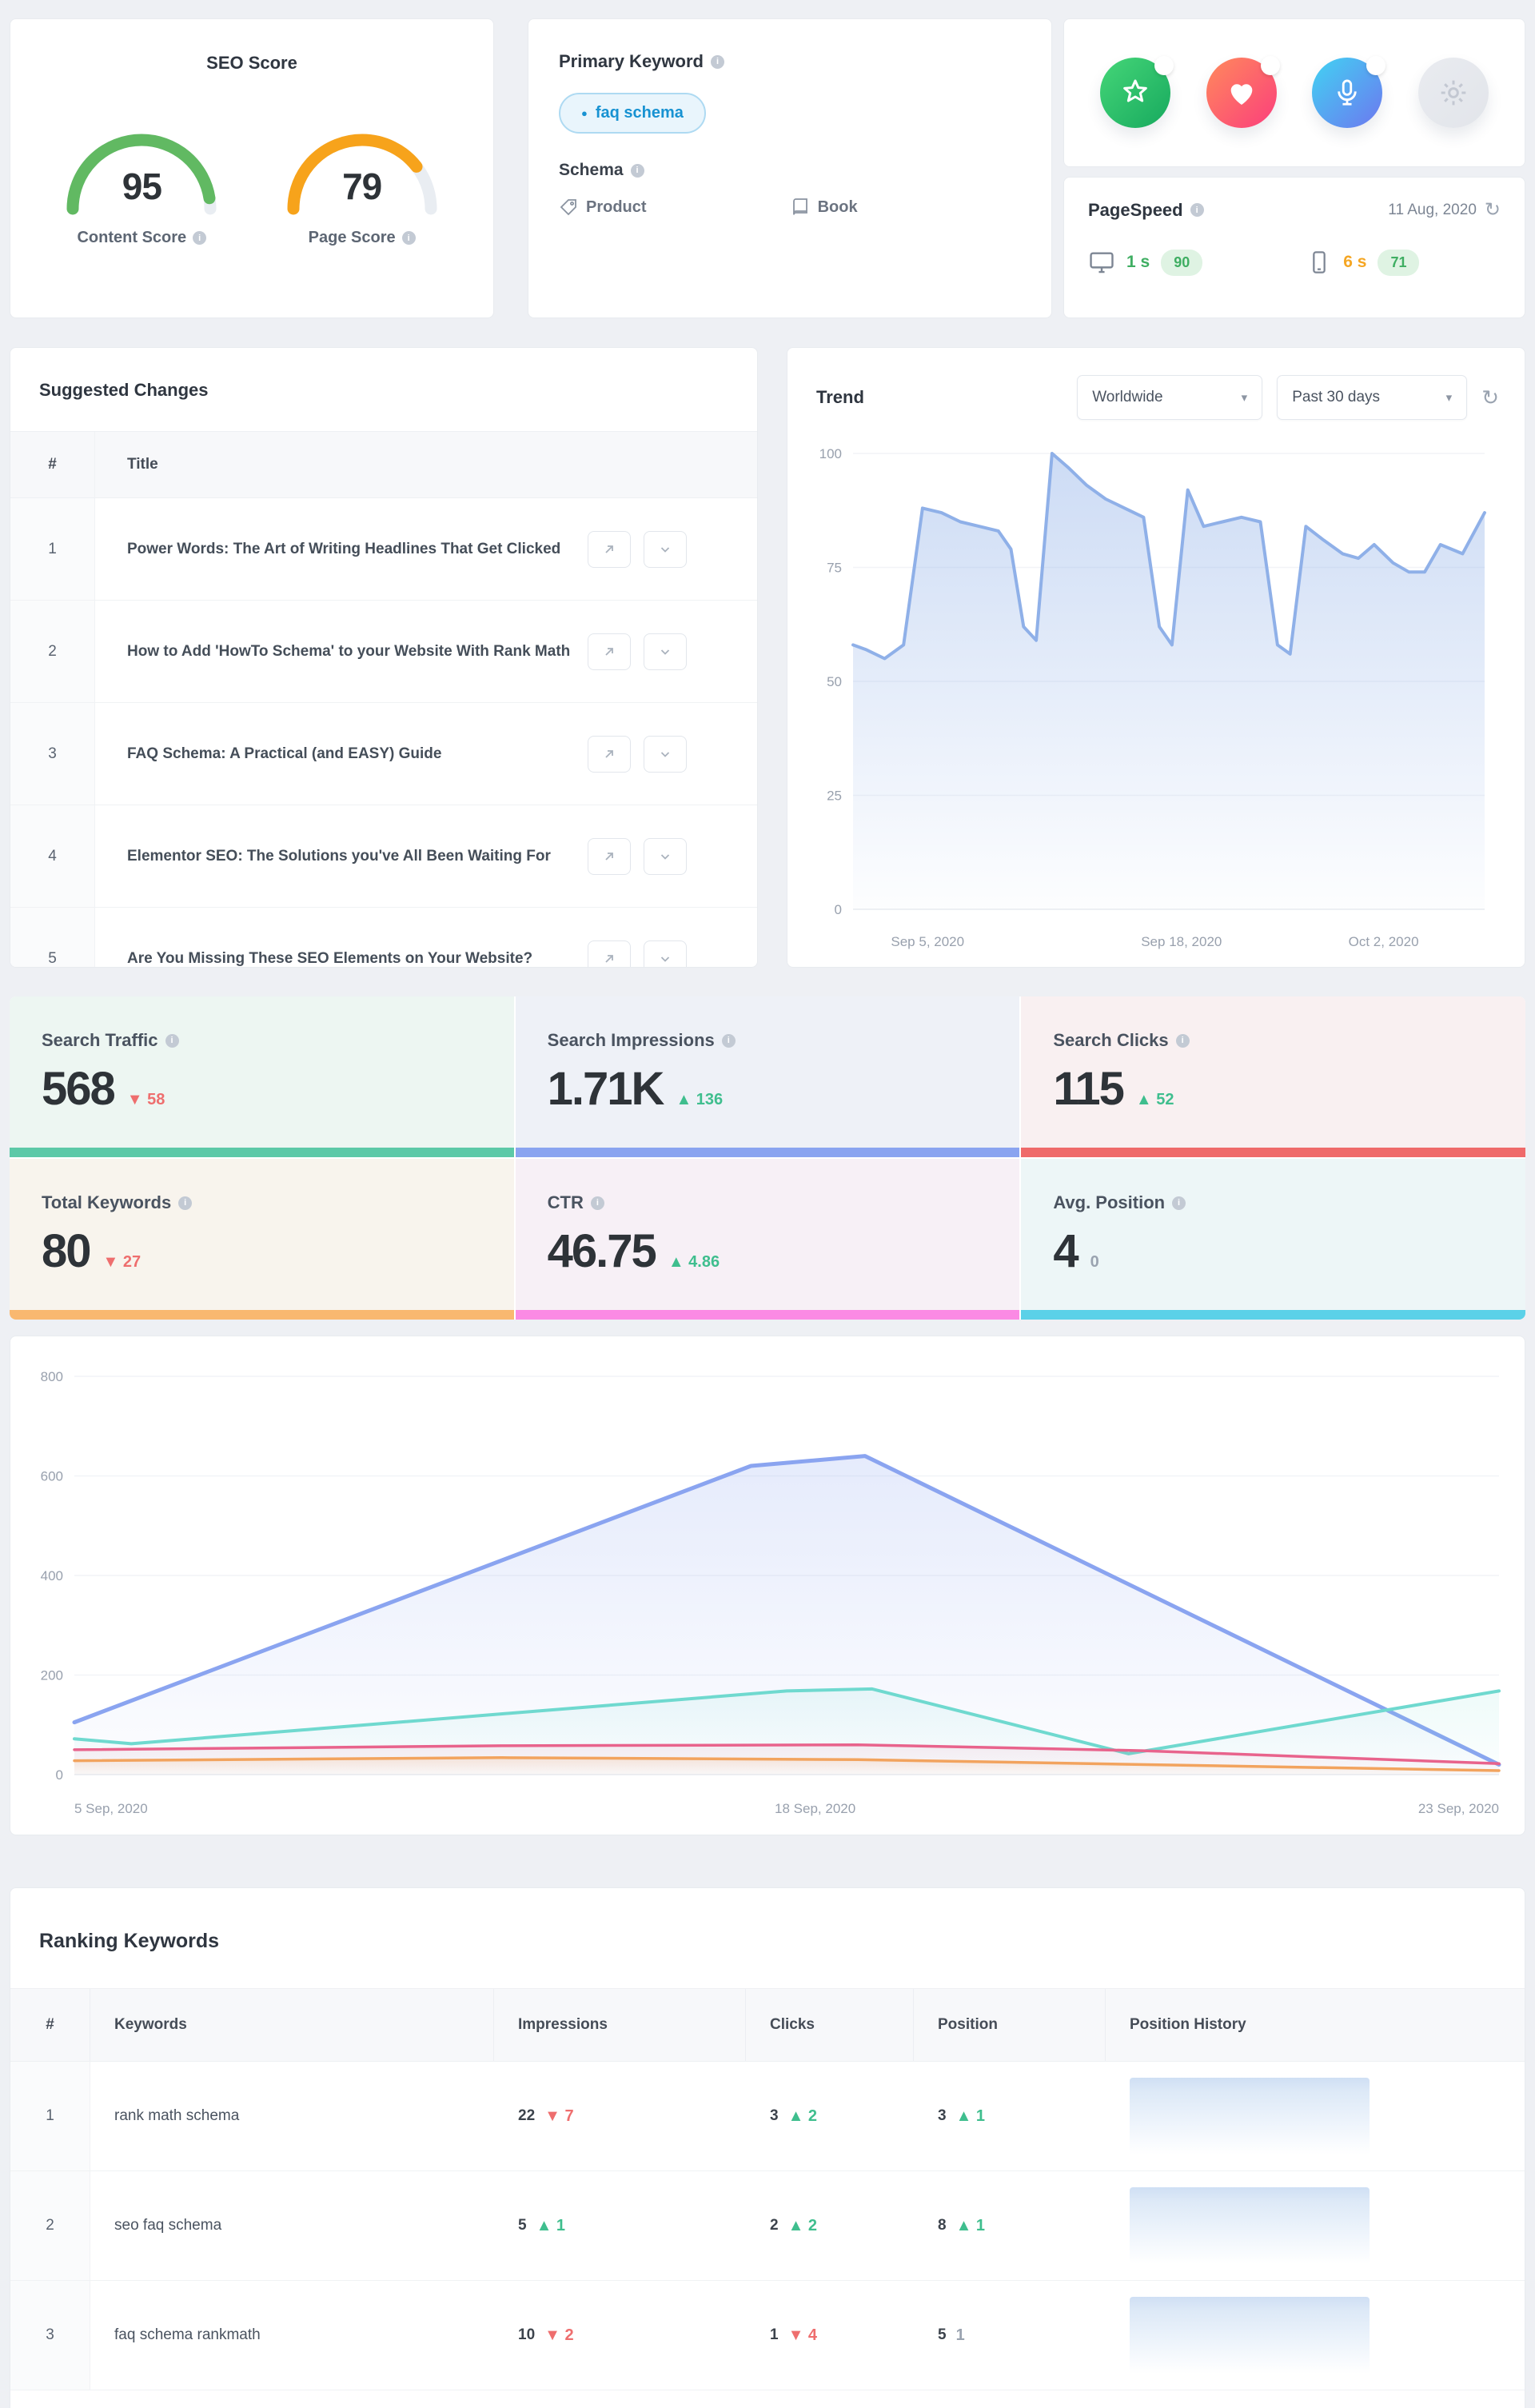  Describe the element at coordinates (1244, 398) in the screenshot. I see `chevron-down-icon: ▾` at that location.